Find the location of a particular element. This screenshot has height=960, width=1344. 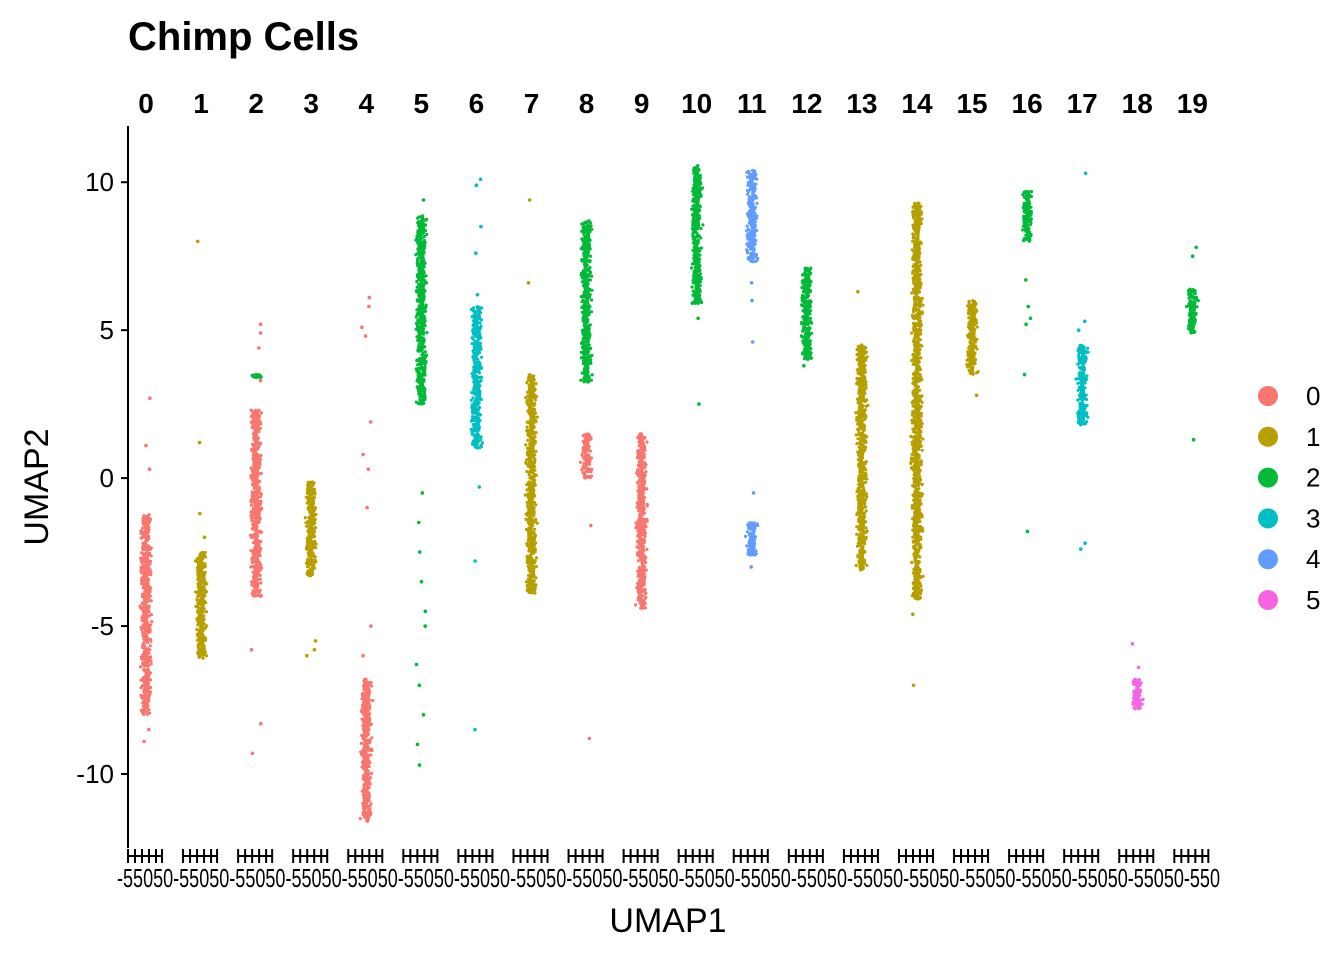

facet-label-16: 16 is located at coordinates (1027, 103).